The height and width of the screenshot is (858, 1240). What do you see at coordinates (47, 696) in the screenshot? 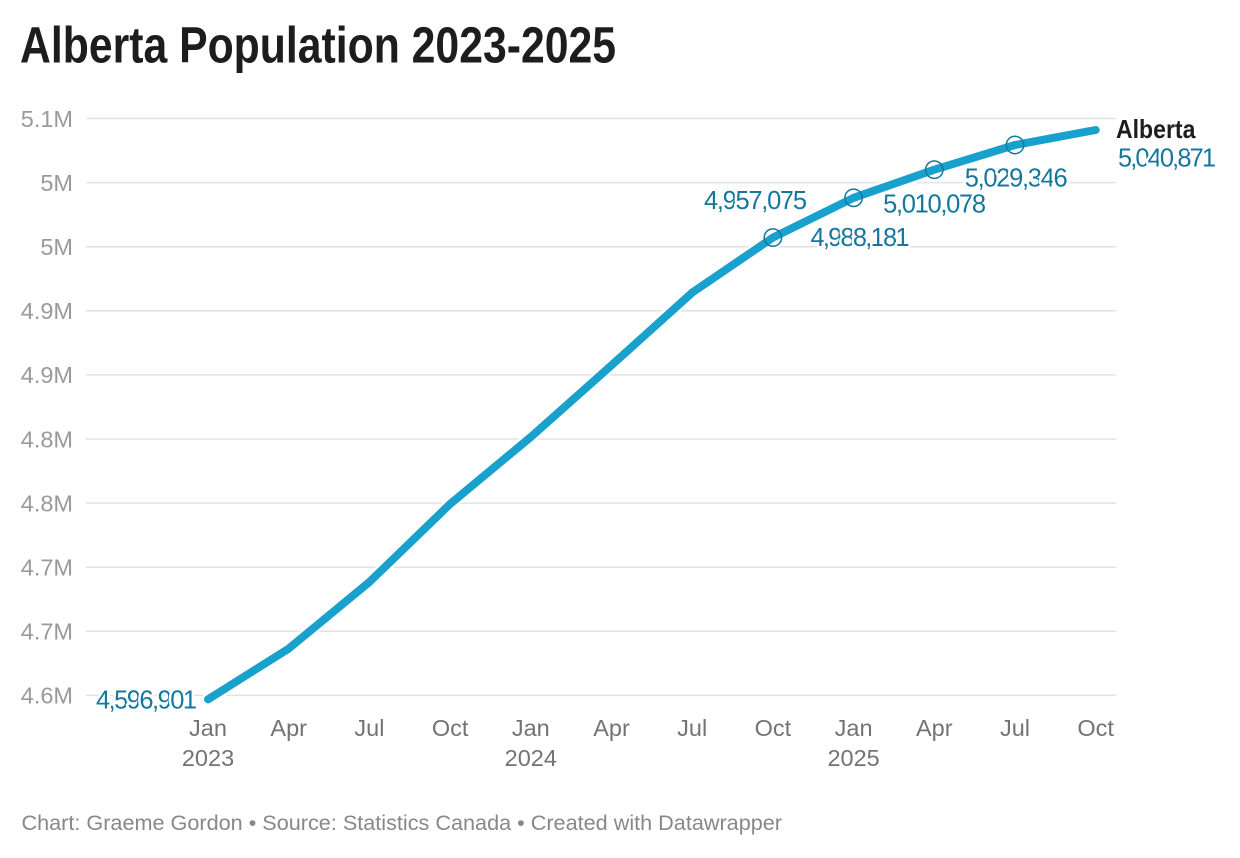
I see `svg-text: 4.6M` at bounding box center [47, 696].